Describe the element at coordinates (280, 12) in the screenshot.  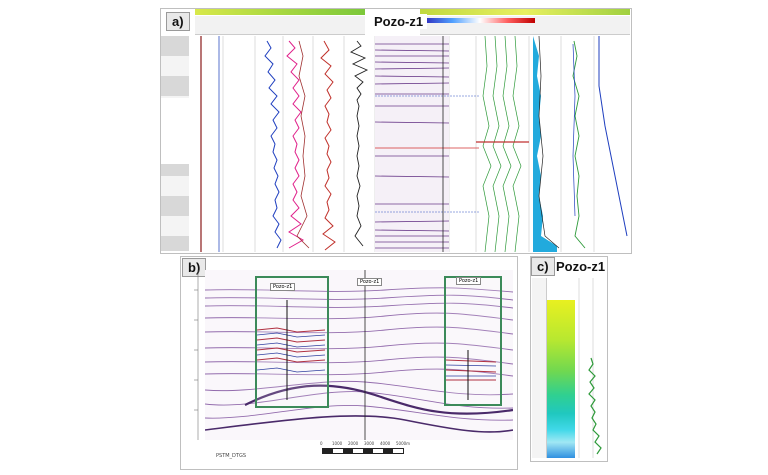
I see `panel-a-top-colorbar-left` at that location.